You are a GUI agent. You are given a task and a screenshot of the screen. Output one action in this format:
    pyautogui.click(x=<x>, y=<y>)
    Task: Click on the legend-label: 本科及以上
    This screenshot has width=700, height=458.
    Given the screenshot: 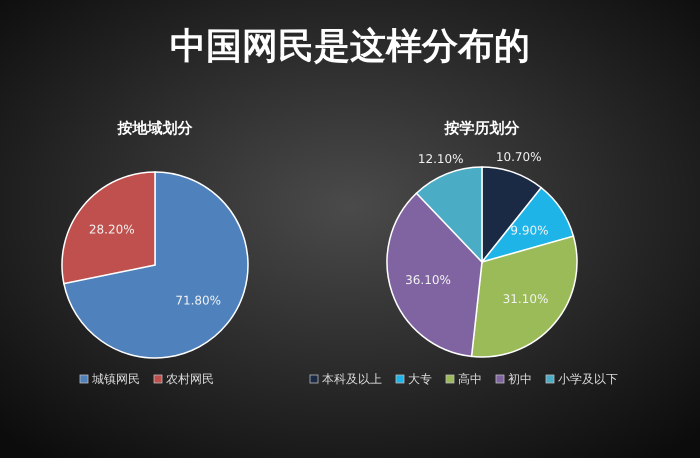 What is the action you would take?
    pyautogui.click(x=352, y=379)
    